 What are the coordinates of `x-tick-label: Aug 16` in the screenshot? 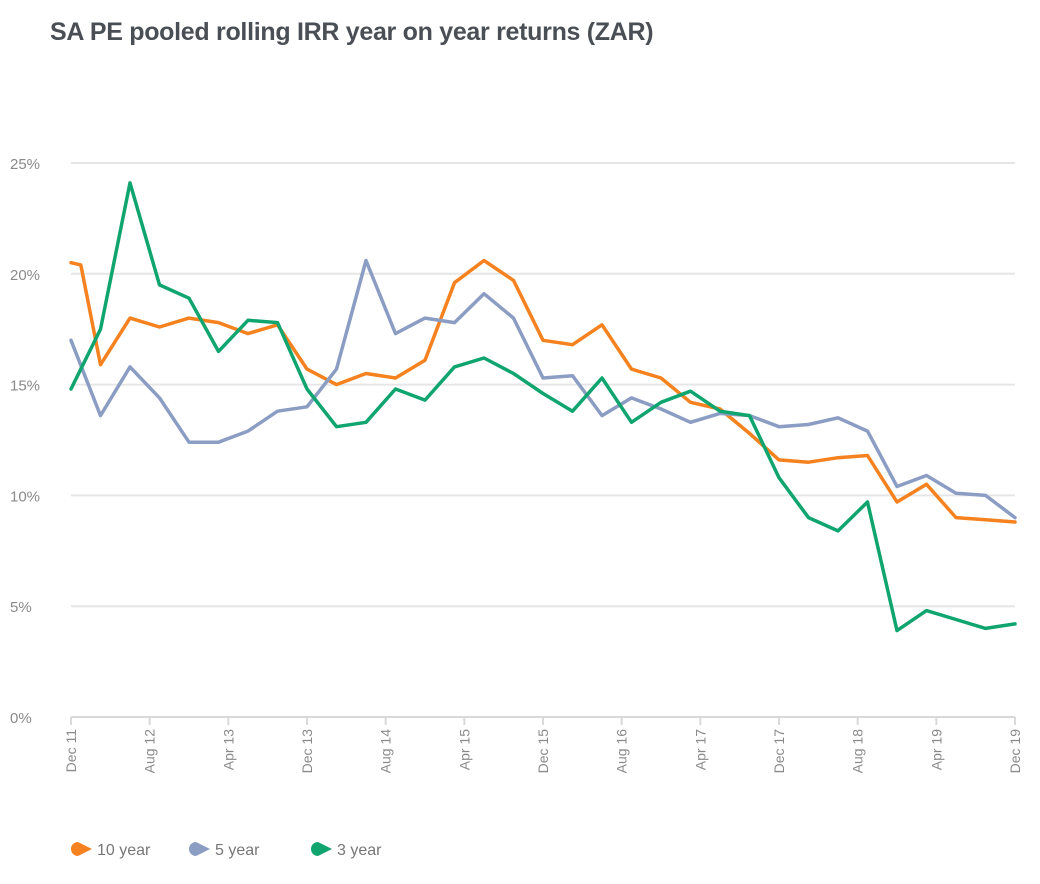 It's located at (622, 751).